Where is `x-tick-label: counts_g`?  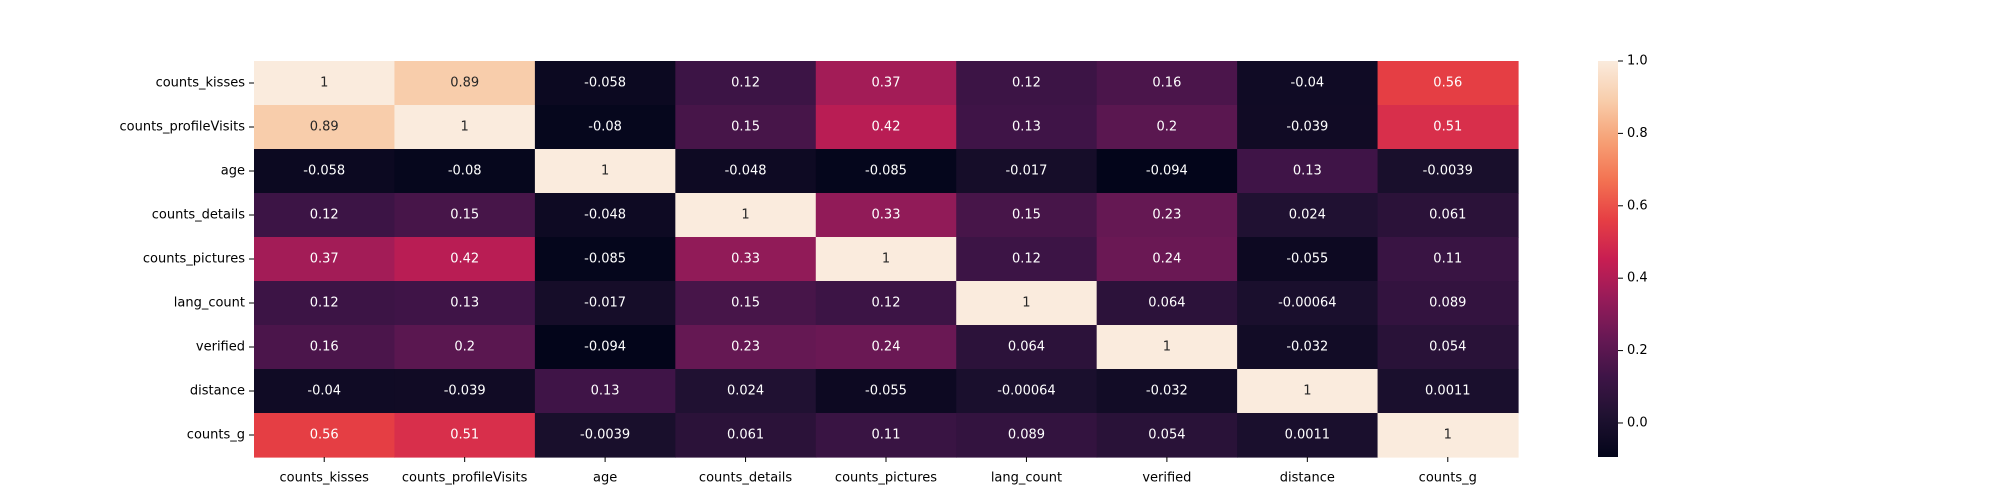
x-tick-label: counts_g is located at coordinates (1448, 478).